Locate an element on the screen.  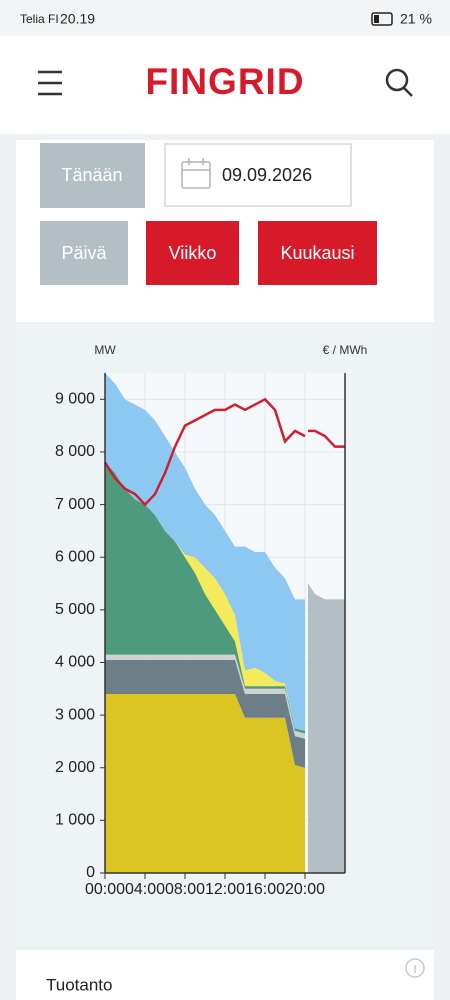
search-button is located at coordinates (399, 82).